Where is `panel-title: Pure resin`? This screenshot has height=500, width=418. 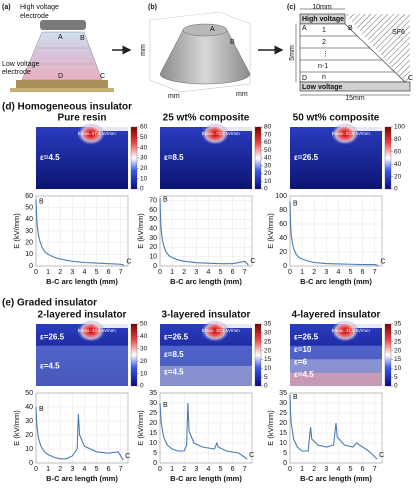 panel-title: Pure resin is located at coordinates (82, 118).